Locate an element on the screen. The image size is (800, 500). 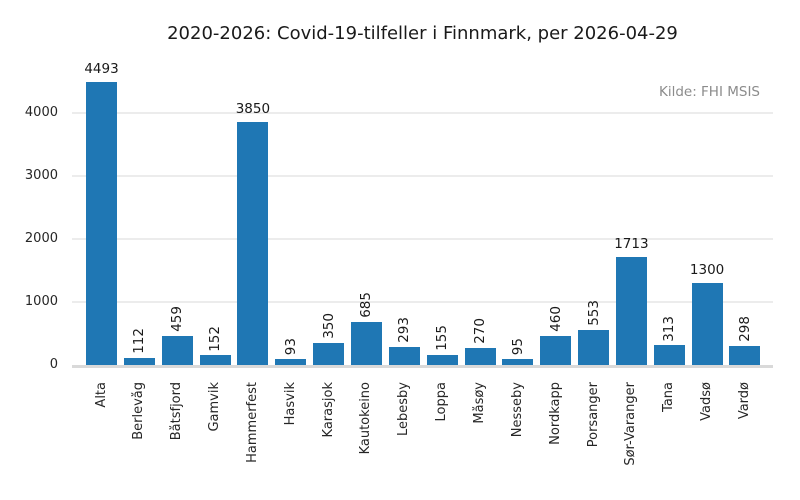
bar-value-label: 112 is located at coordinates (139, 341).